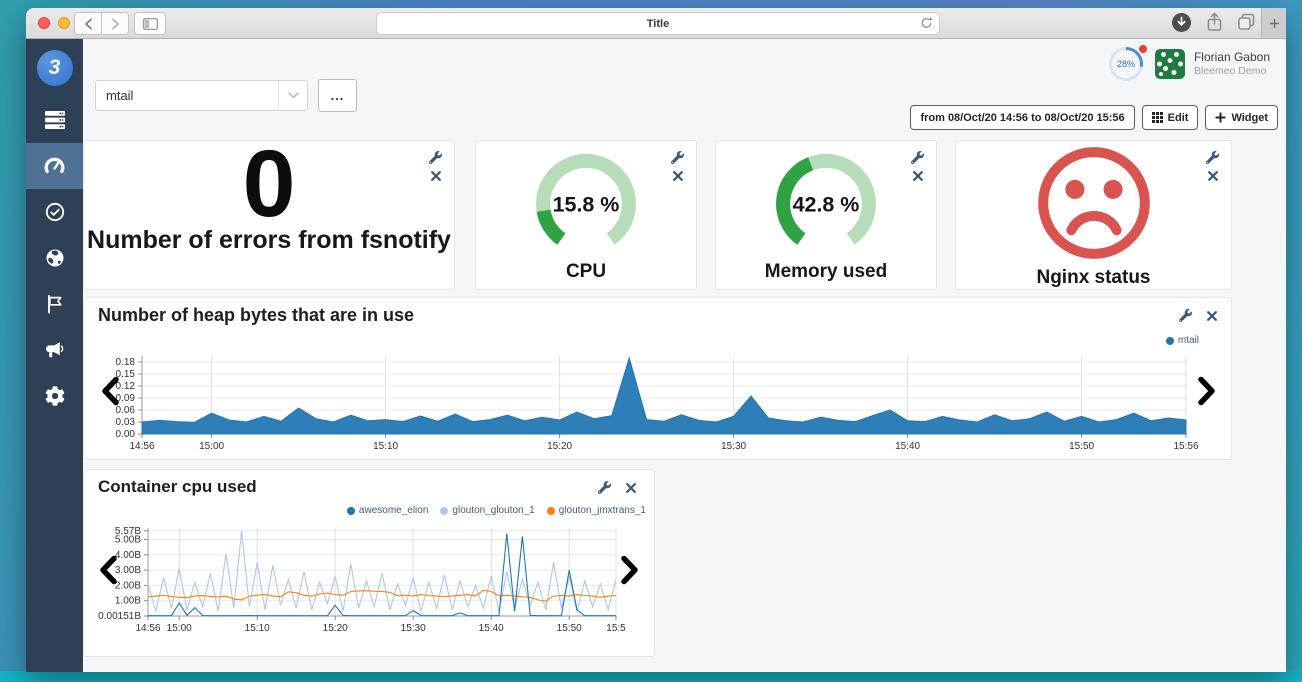  Describe the element at coordinates (369, 563) in the screenshot. I see `container-cpu-chart-card: Container cpu used awesome_elion` at that location.